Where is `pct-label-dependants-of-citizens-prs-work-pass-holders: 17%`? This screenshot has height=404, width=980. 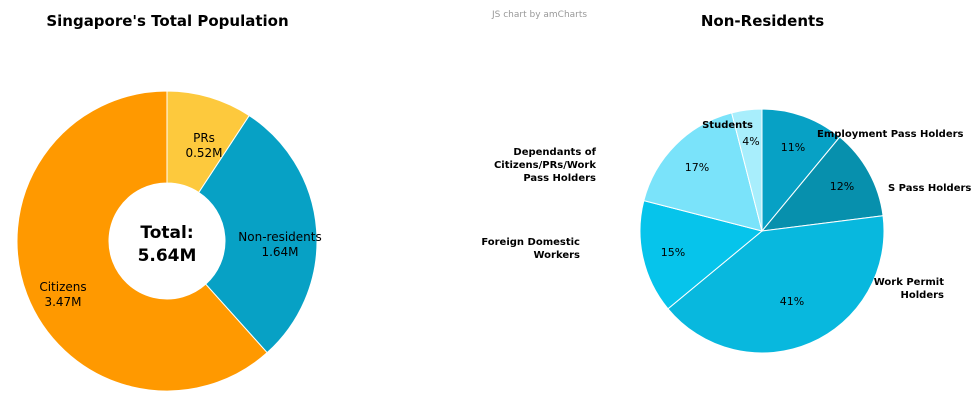
pct-label-dependants-of-citizens-prs-work-pass-holders: 17% is located at coordinates (697, 167).